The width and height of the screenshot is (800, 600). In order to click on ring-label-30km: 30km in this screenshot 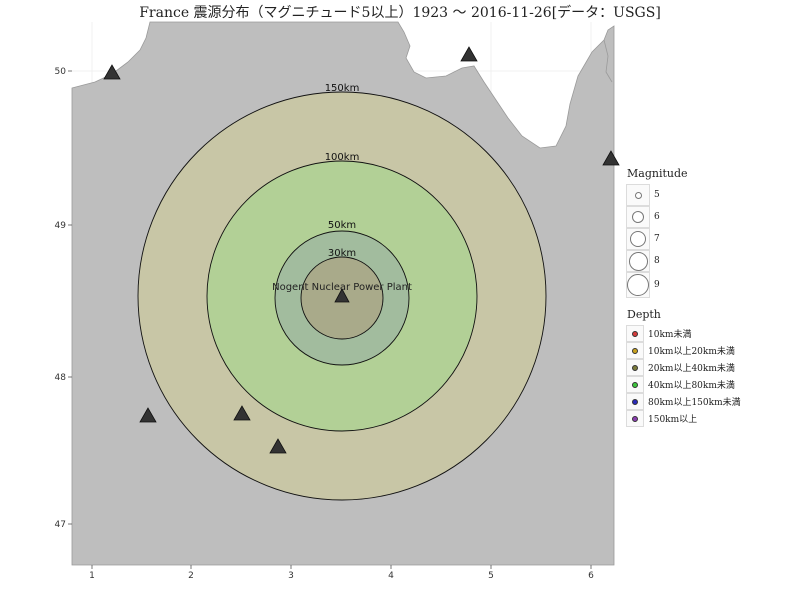, I will do `click(342, 253)`.